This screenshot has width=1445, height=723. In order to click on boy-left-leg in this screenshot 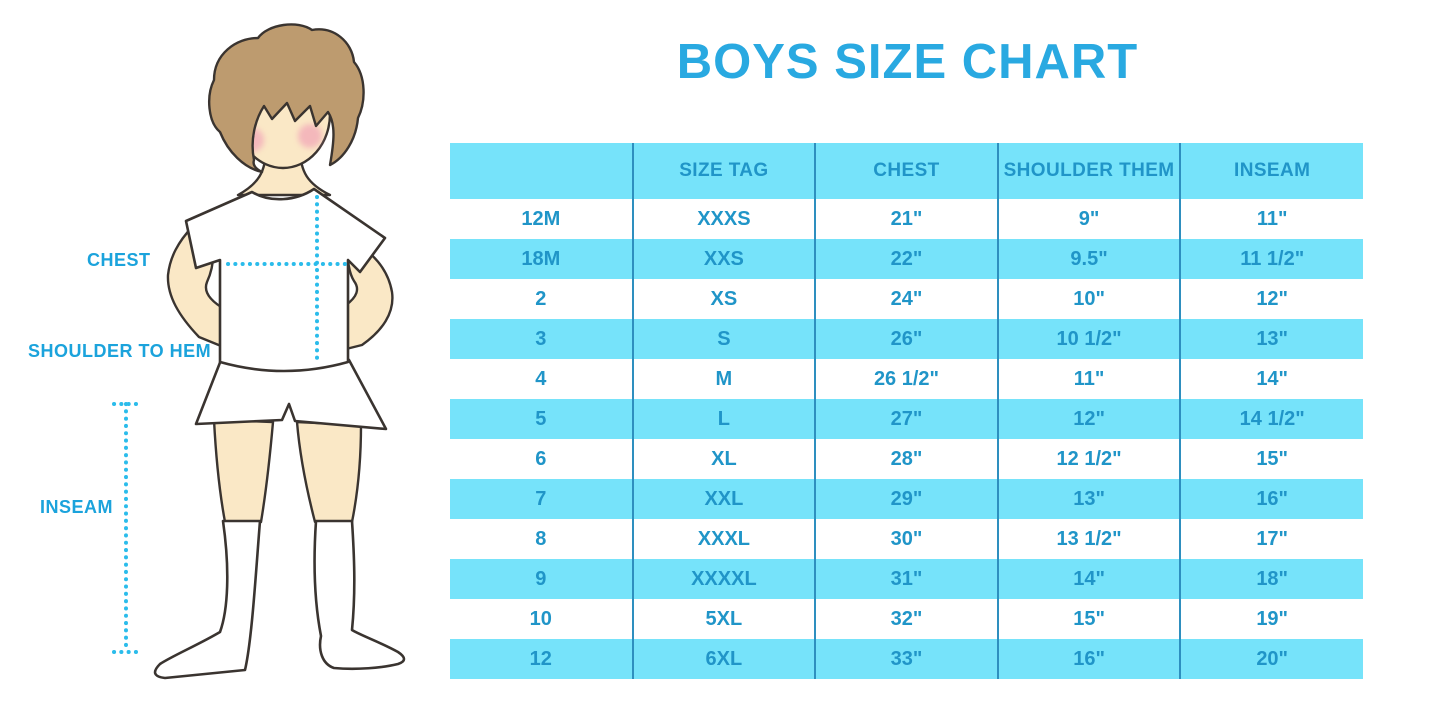, I will do `click(243, 471)`.